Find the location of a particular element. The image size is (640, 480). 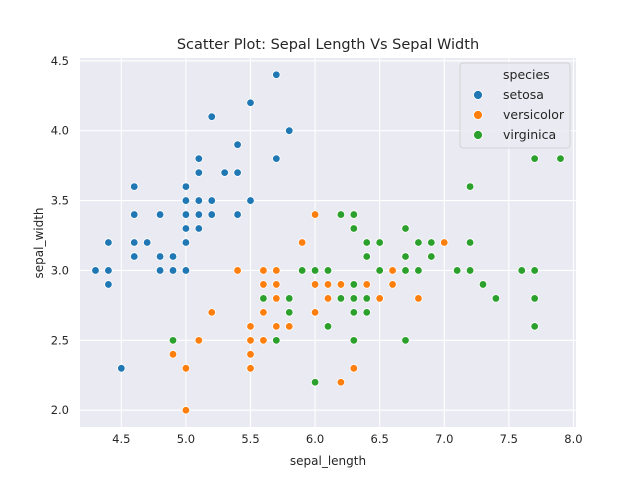

legend-title: species is located at coordinates (526, 74).